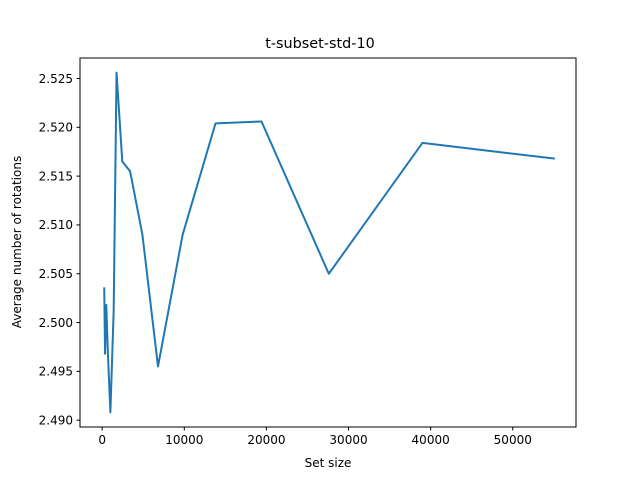 Image resolution: width=640 pixels, height=480 pixels. Describe the element at coordinates (56, 225) in the screenshot. I see `y-tick-label: 2.510` at that location.